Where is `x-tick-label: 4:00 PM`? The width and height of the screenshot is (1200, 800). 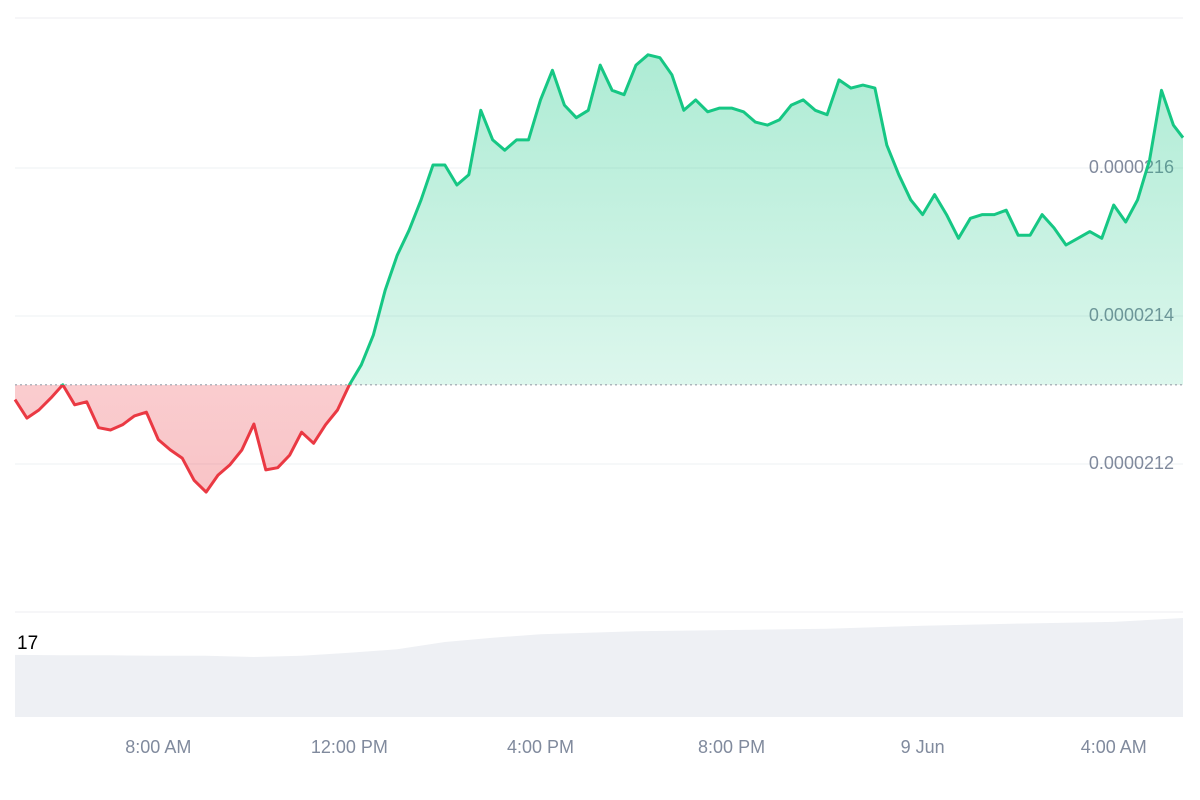
x-tick-label: 4:00 PM is located at coordinates (540, 747).